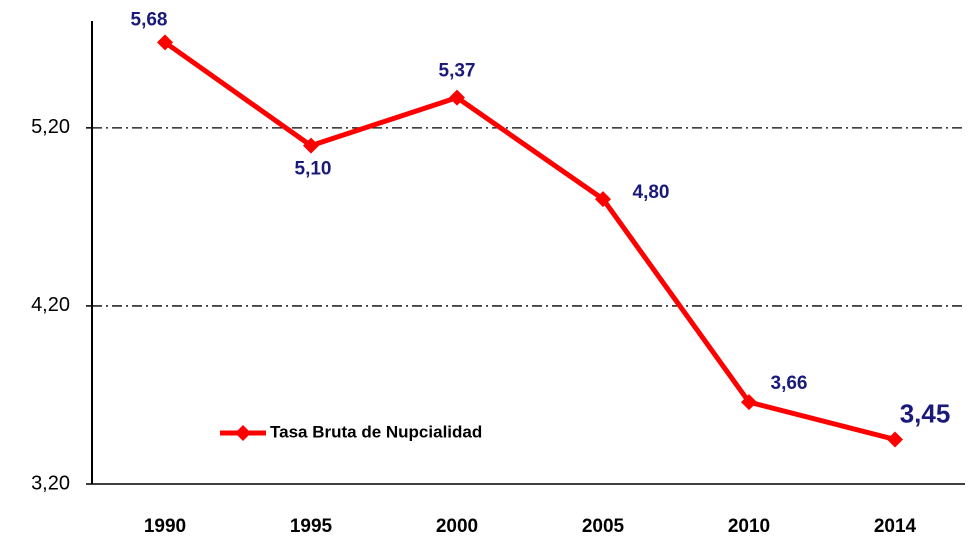 This screenshot has height=545, width=971. What do you see at coordinates (925, 413) in the screenshot?
I see `data-label: 3,45` at bounding box center [925, 413].